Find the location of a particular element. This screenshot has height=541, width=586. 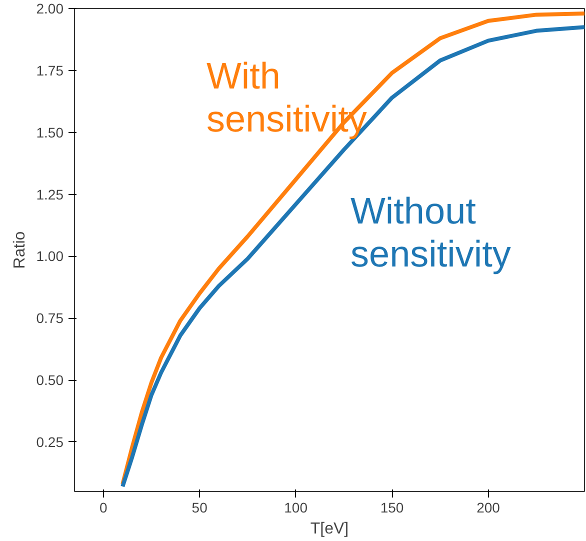

y-tick-label: 0.25 is located at coordinates (50, 442).